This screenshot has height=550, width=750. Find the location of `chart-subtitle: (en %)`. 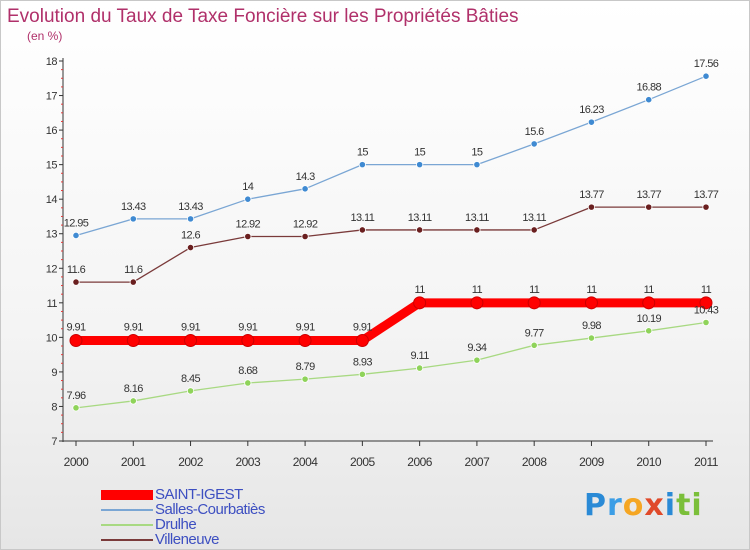

chart-subtitle: (en %) is located at coordinates (45, 36).